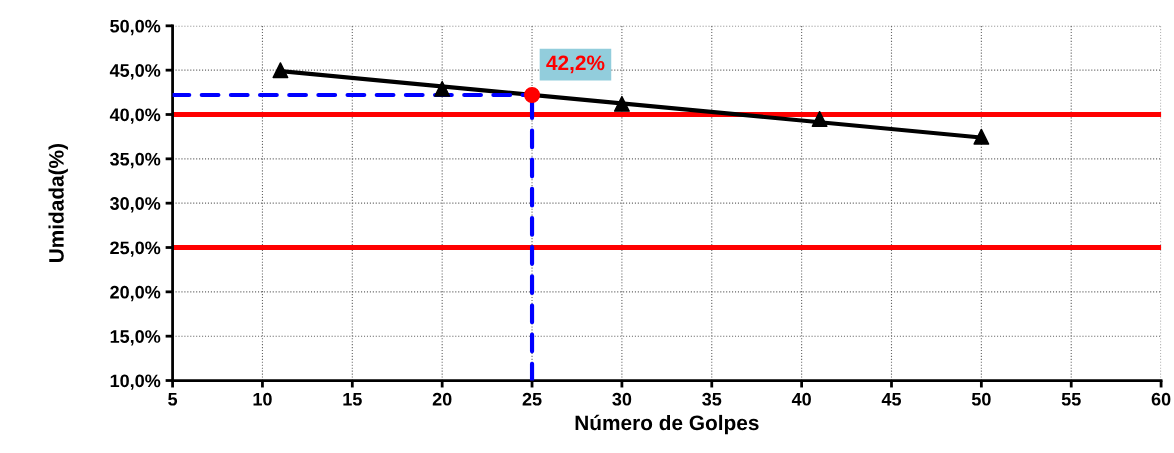 The height and width of the screenshot is (453, 1174). What do you see at coordinates (135, 116) in the screenshot?
I see `y-tick-label: 40,0%` at bounding box center [135, 116].